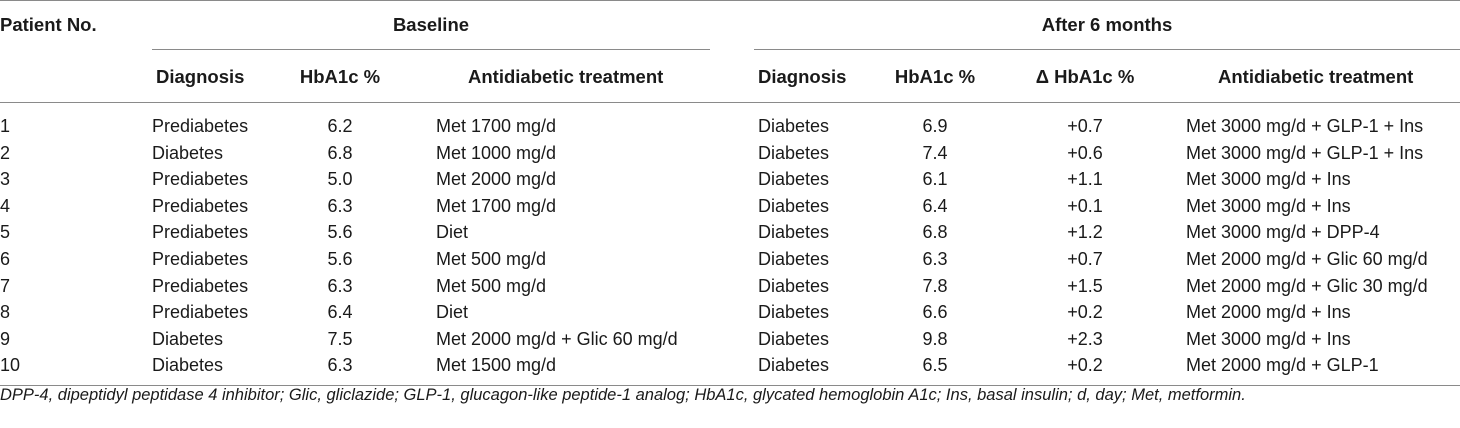 The width and height of the screenshot is (1460, 428). Describe the element at coordinates (5, 312) in the screenshot. I see `cell-patient-no: 8` at that location.